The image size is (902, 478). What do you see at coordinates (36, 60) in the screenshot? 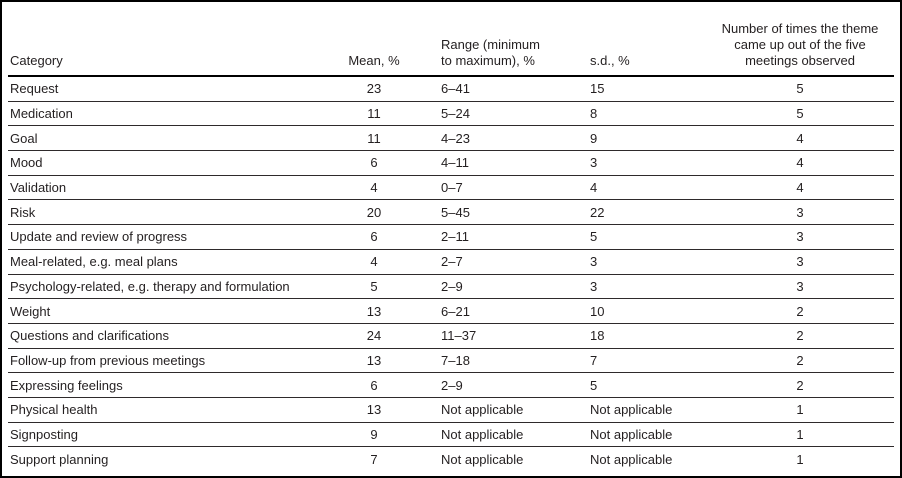
I see `column-header-category: Category` at bounding box center [36, 60].